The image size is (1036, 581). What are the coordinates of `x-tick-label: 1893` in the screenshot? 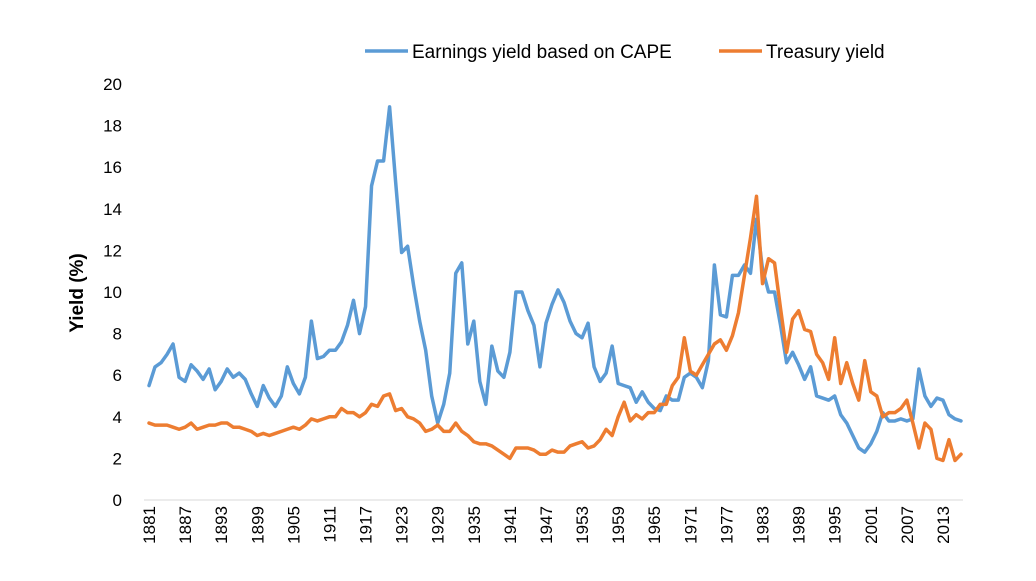 It's located at (221, 525).